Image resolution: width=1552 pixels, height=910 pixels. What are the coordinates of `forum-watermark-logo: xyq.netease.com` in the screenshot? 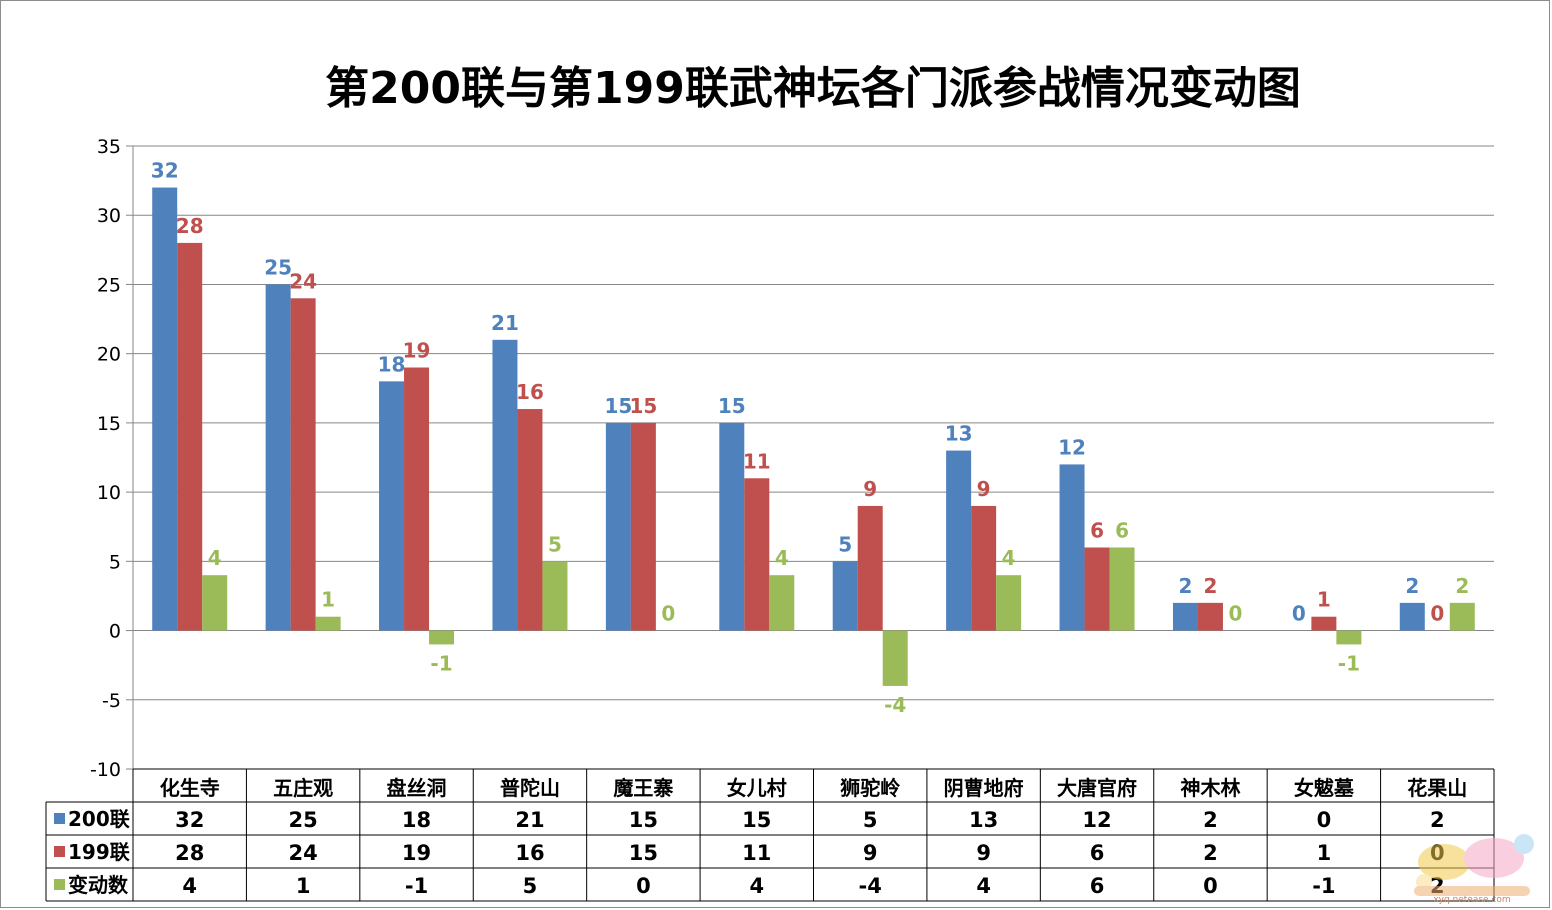 It's located at (1474, 869).